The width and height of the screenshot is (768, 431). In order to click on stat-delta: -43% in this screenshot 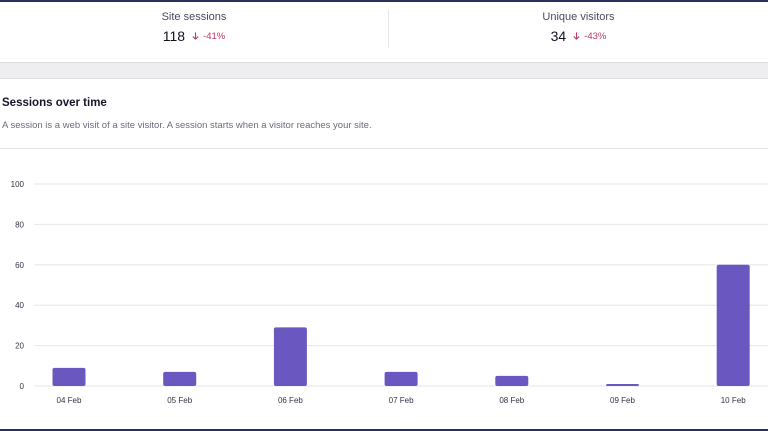, I will do `click(589, 36)`.